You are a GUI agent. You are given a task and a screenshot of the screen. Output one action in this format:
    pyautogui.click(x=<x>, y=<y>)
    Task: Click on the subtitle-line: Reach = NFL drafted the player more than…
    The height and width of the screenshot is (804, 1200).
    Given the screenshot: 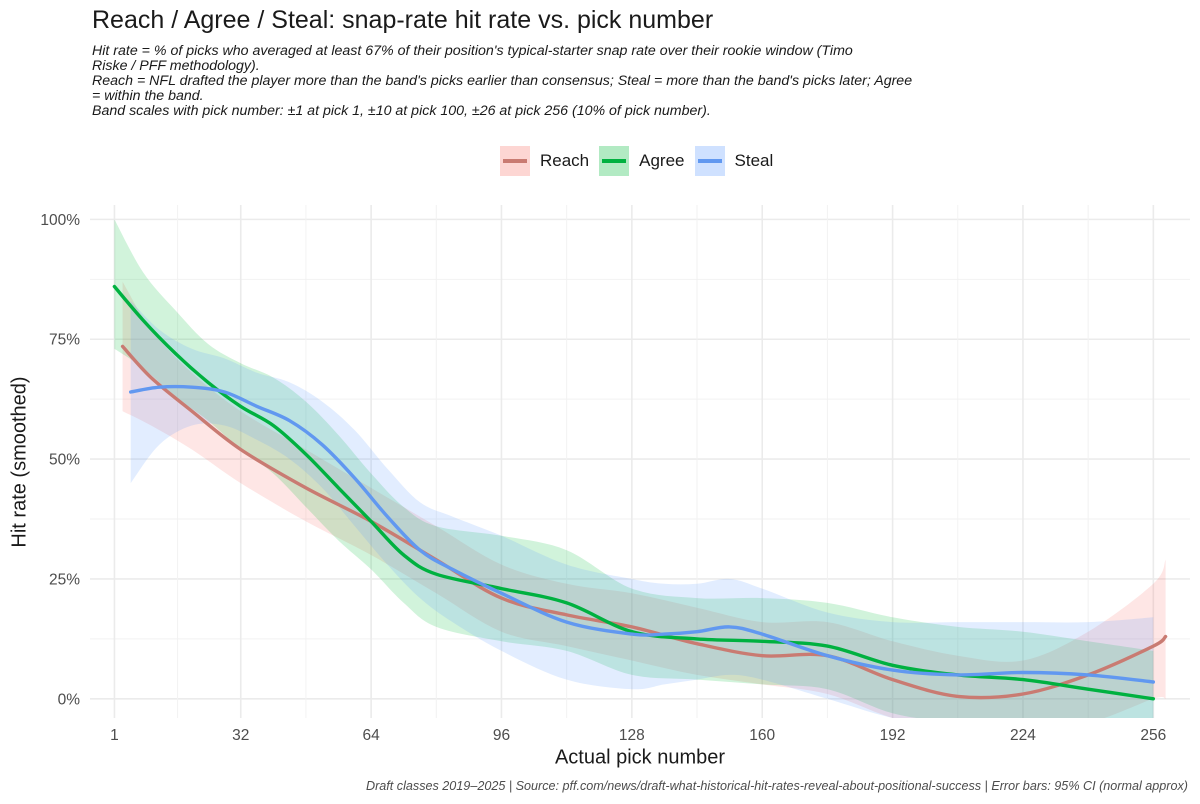 What is the action you would take?
    pyautogui.click(x=502, y=81)
    